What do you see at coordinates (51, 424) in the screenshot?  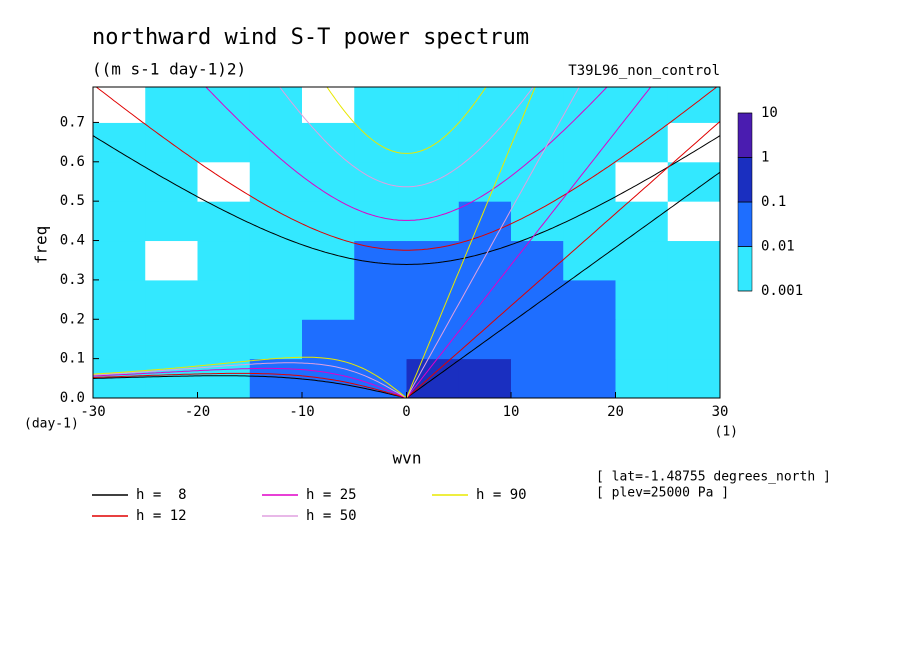 I see `y-unit: (day-1)` at bounding box center [51, 424].